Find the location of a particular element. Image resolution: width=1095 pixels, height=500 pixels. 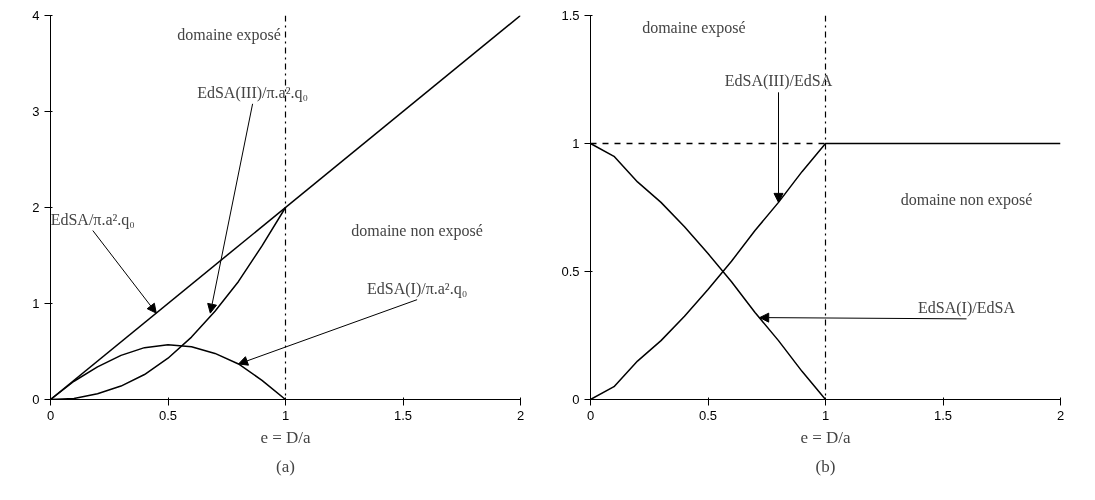

annotation: EdSA/π.a².q₀ is located at coordinates (92, 219).